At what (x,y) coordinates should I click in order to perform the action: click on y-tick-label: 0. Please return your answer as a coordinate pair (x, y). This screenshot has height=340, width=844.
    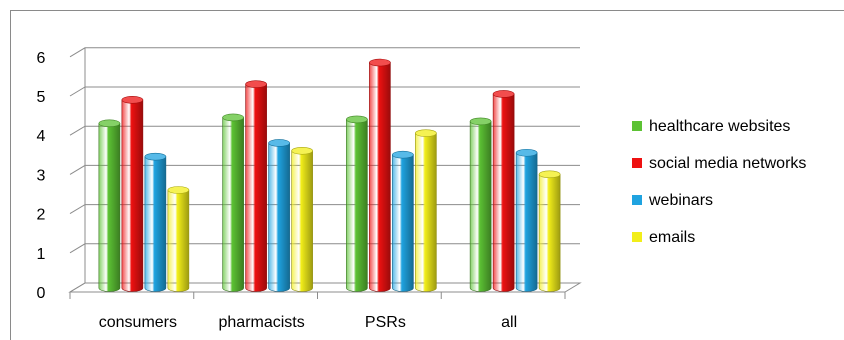
    Looking at the image, I should click on (41, 293).